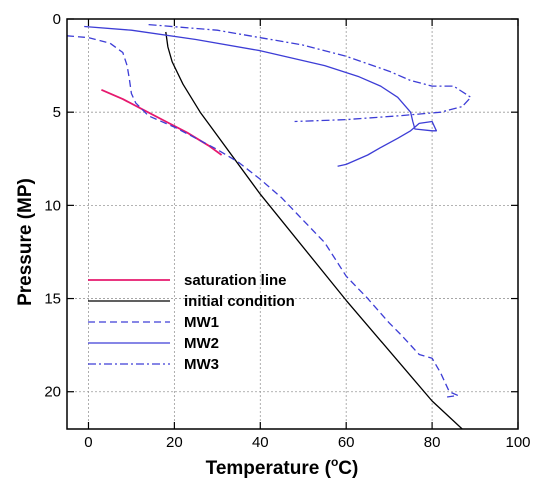 This screenshot has height=490, width=550. Describe the element at coordinates (88, 442) in the screenshot. I see `x-tick-label: 0` at that location.